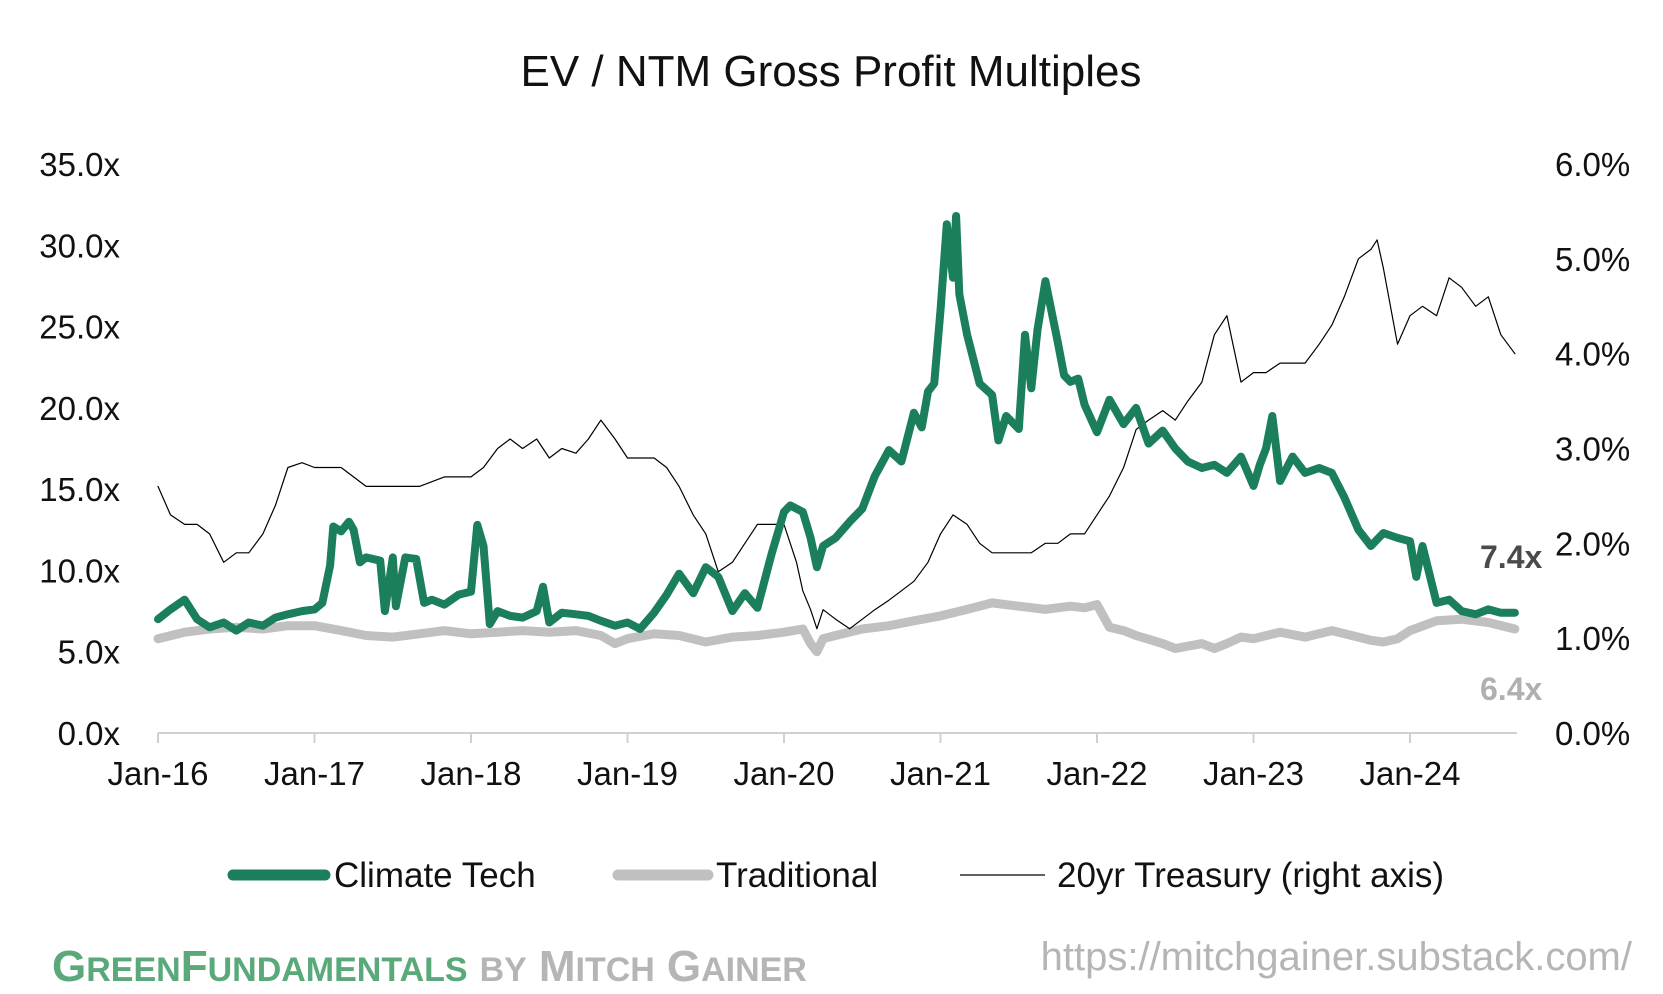 This screenshot has height=994, width=1663. Describe the element at coordinates (79, 164) in the screenshot. I see `left-tick-label: 35.0x` at that location.